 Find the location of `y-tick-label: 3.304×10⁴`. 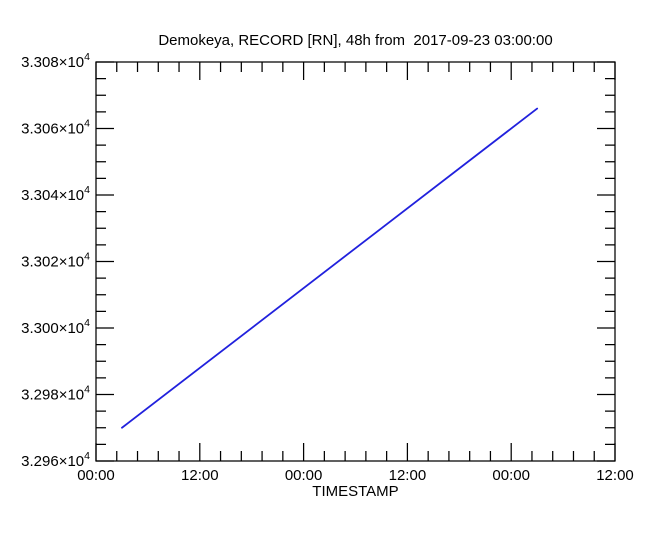

y-tick-label: 3.304×10⁴ is located at coordinates (55, 194).